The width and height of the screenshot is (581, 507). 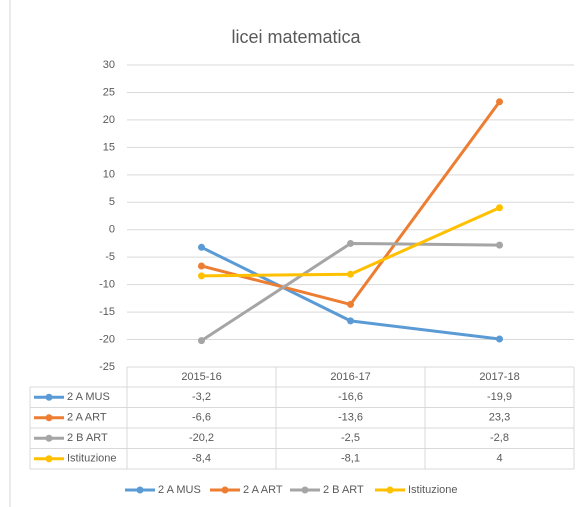 I want to click on table-value: 4, so click(x=499, y=459).